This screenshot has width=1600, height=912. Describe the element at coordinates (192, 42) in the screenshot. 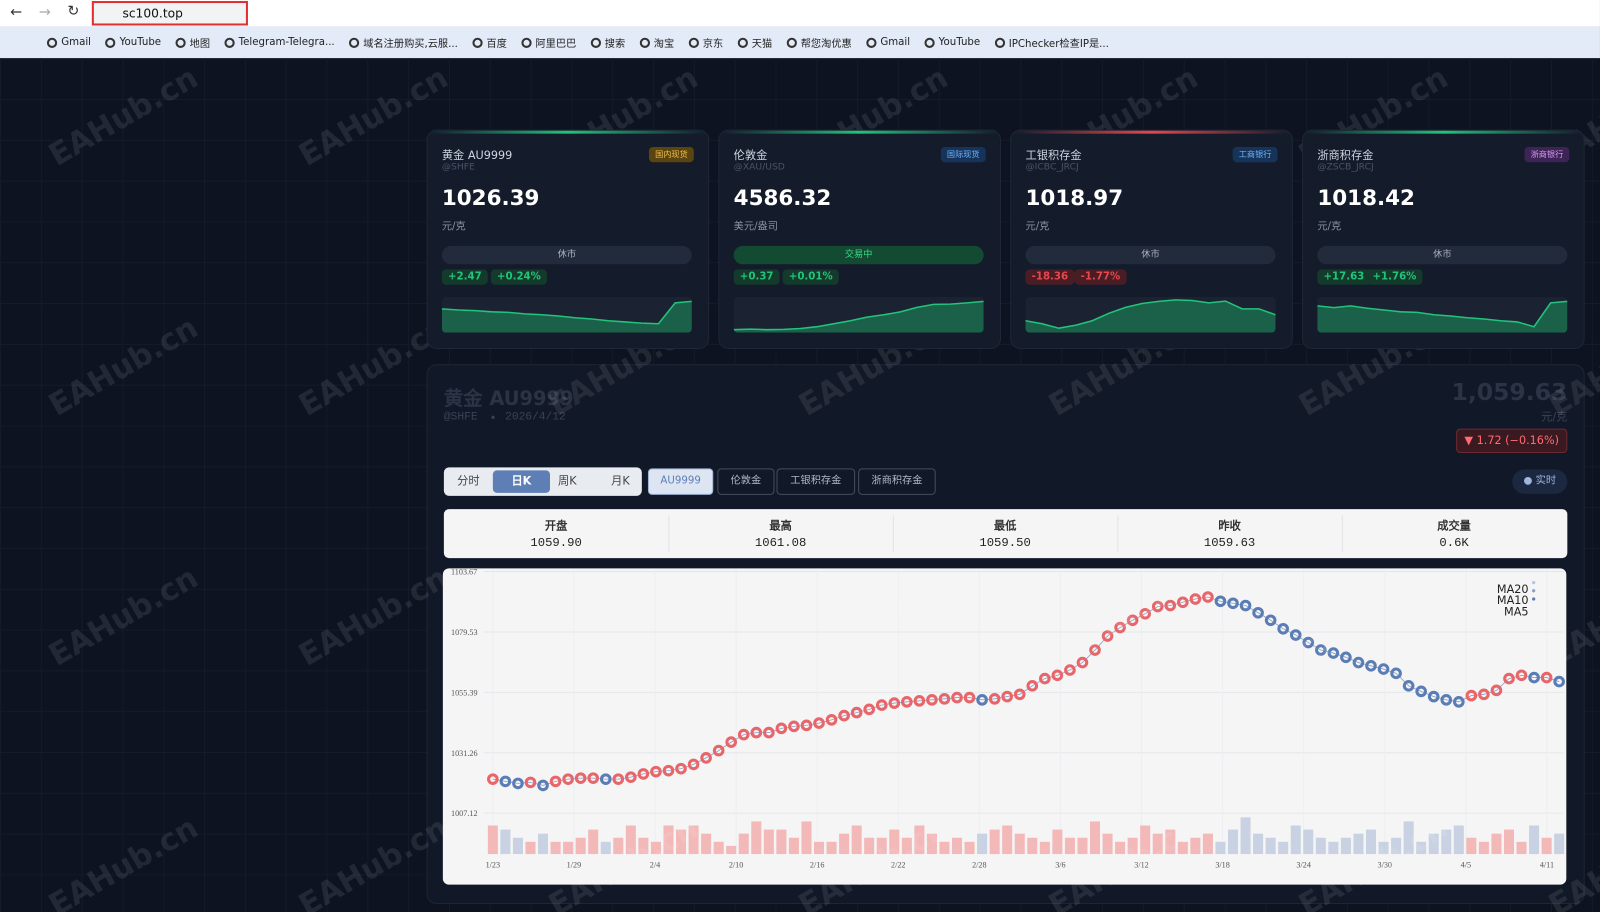

I see `bookmark: 地图` at that location.